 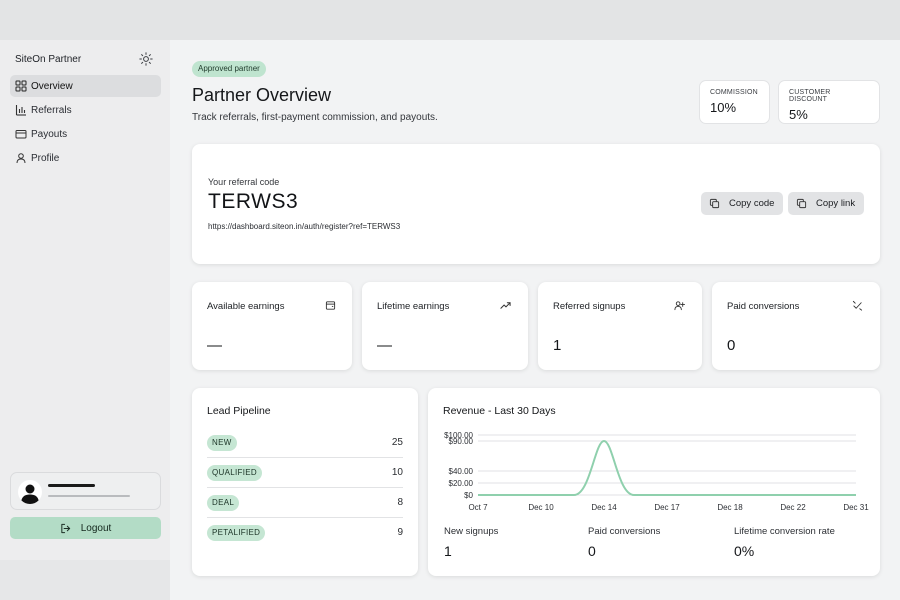 What do you see at coordinates (798, 114) in the screenshot?
I see `customer-discount-value: 5%` at bounding box center [798, 114].